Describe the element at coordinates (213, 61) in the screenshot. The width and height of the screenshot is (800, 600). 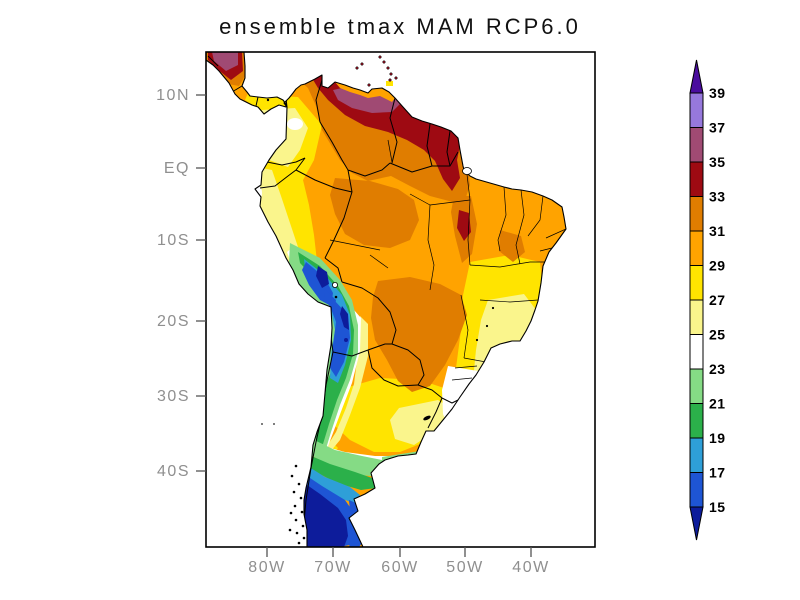
I see `border-honduras-nicaragua` at that location.